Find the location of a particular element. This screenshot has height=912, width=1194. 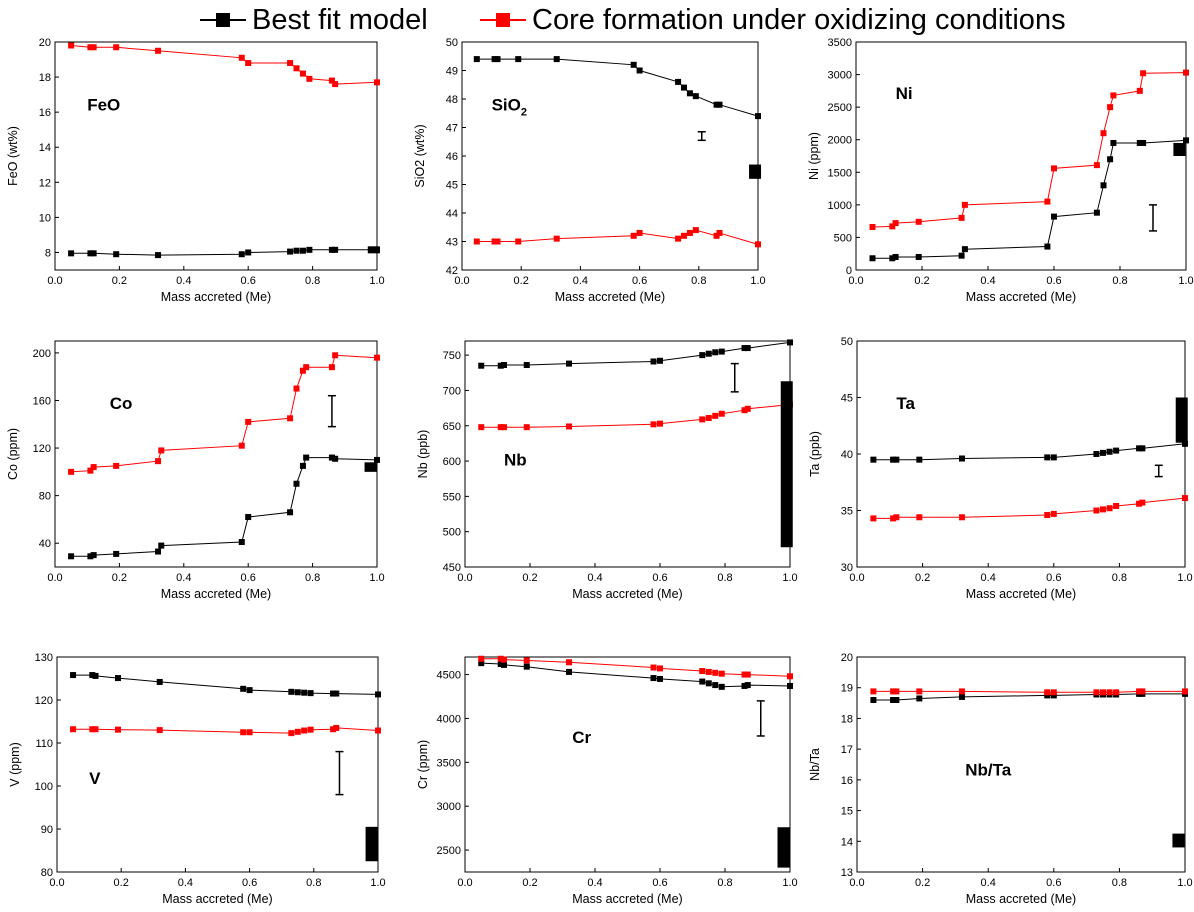

y-tick-label: 48 is located at coordinates (452, 100).